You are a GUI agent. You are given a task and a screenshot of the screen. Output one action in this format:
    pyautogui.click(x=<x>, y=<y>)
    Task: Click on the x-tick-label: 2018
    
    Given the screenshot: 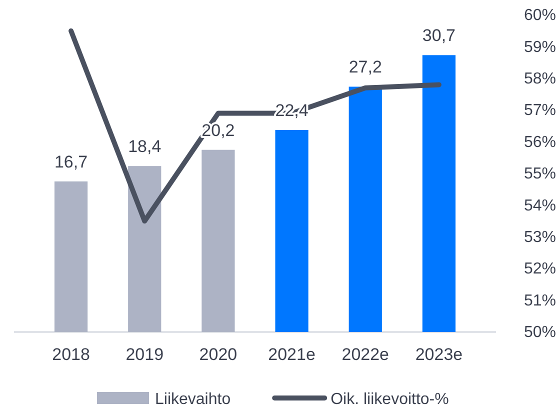 What is the action you would take?
    pyautogui.click(x=71, y=354)
    